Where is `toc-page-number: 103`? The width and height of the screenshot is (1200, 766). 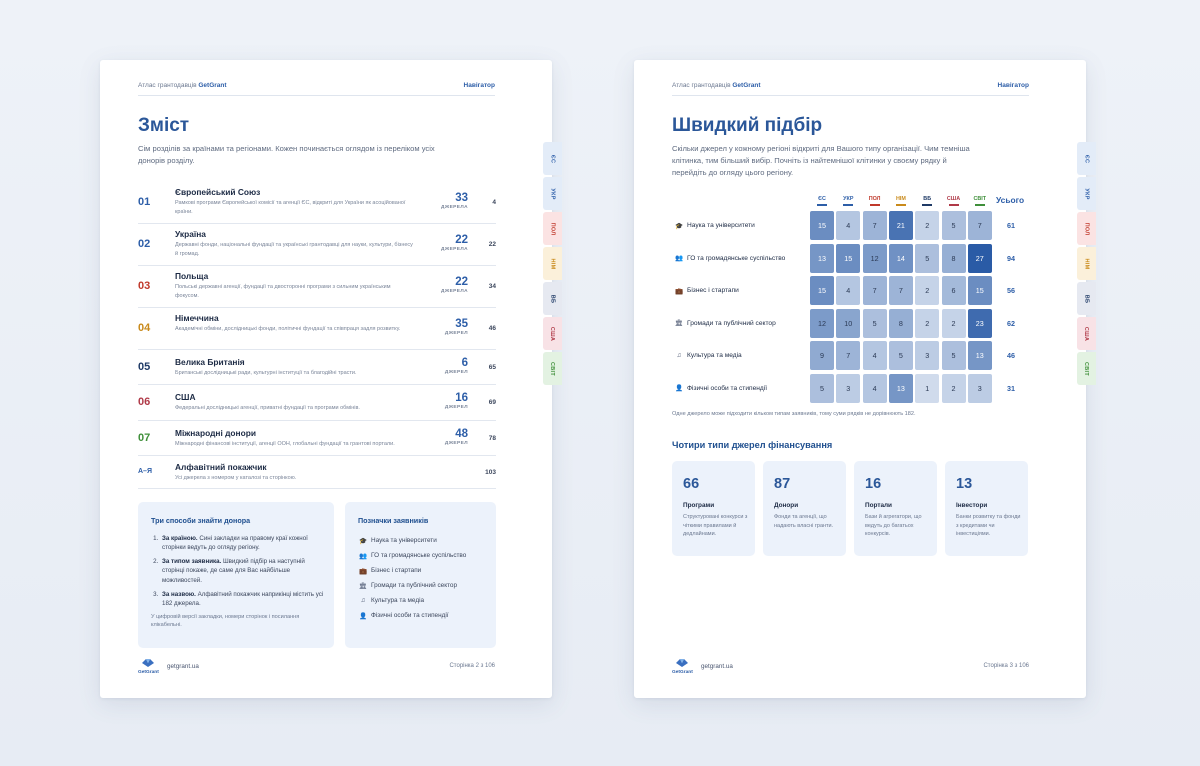 toc-page-number: 103 is located at coordinates (490, 472).